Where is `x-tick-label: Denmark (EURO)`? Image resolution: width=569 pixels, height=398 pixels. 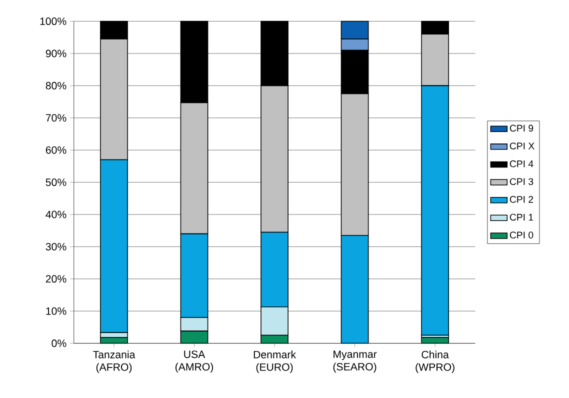 x-tick-label: Denmark (EURO) is located at coordinates (275, 361).